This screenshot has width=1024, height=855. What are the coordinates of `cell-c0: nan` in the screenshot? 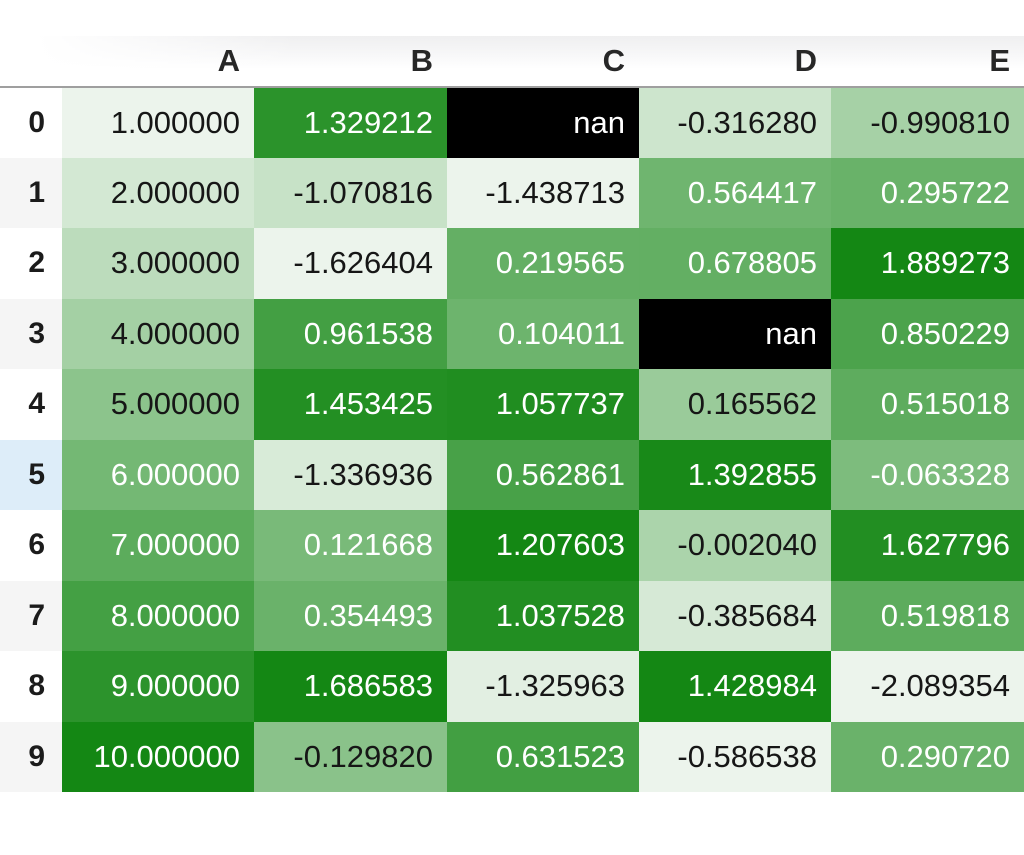 It's located at (543, 122).